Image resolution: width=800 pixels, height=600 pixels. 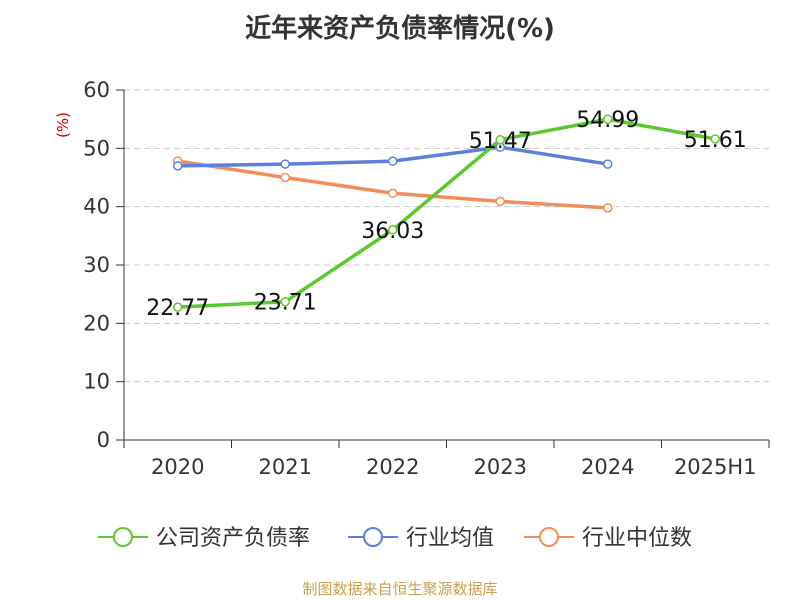 I want to click on chart-title: 近年来资产负债率情况(%), so click(x=400, y=29).